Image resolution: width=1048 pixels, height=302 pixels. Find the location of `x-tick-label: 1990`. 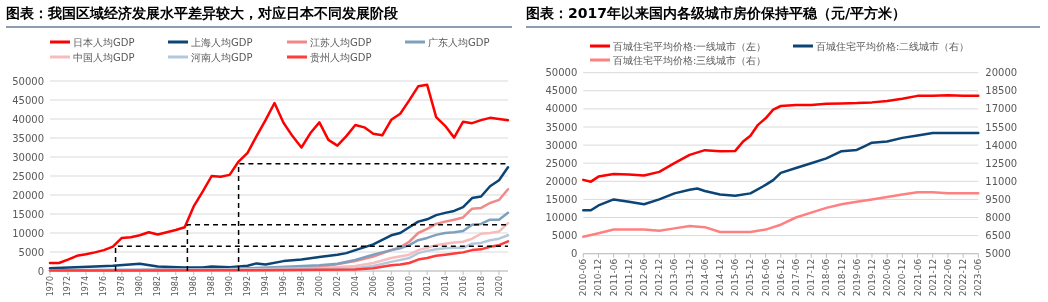

x-tick-label: 1990 is located at coordinates (230, 286).